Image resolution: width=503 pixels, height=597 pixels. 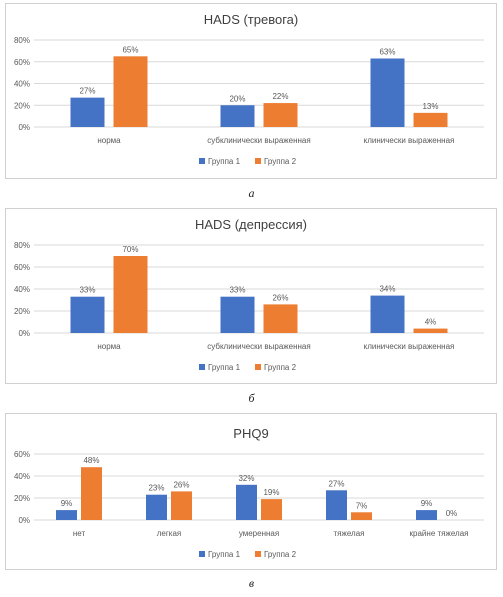 I want to click on data-label: 0%, so click(x=452, y=513).